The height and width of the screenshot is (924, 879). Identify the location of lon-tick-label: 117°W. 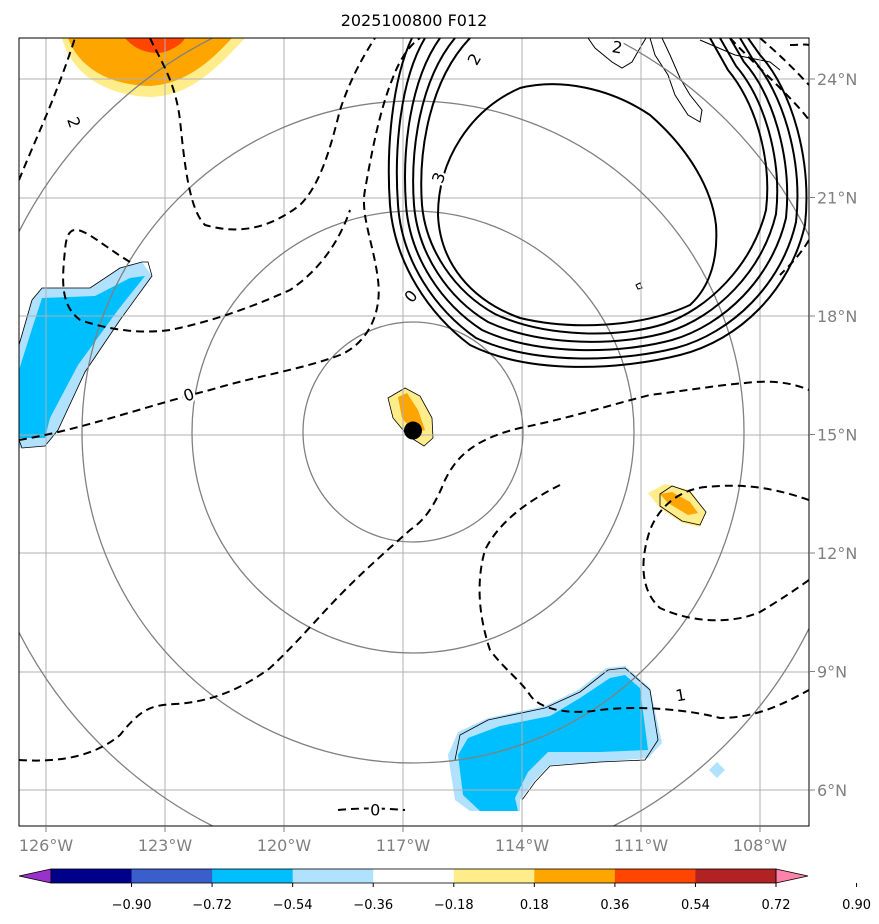
(403, 845).